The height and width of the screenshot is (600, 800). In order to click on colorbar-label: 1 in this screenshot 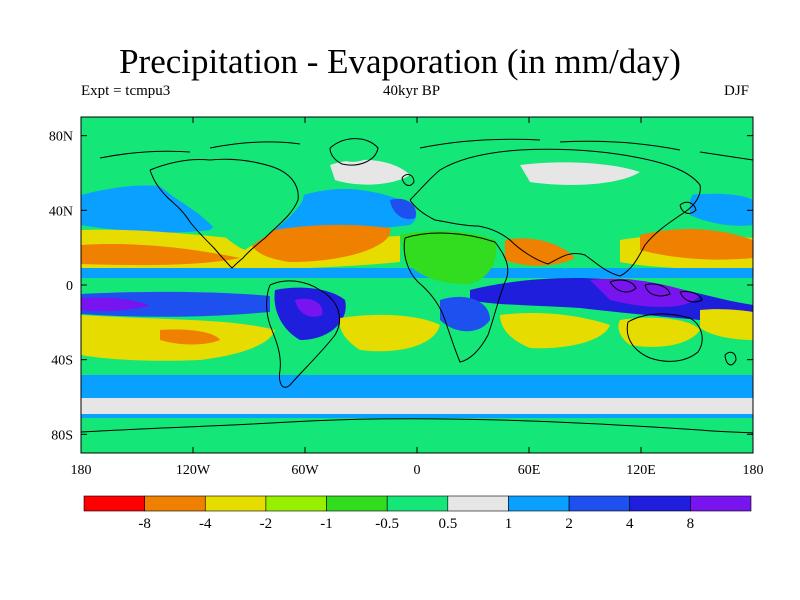, I will do `click(509, 524)`.